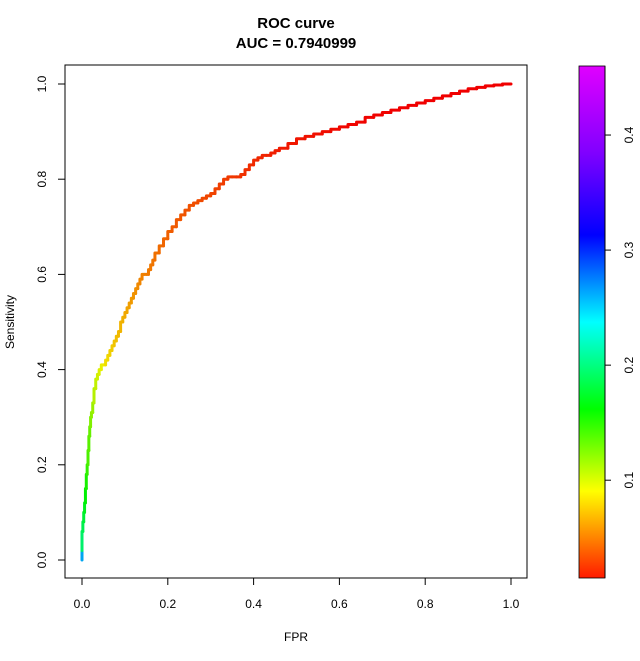 The image size is (640, 661). Describe the element at coordinates (42, 464) in the screenshot. I see `y-tick-label: 0.2` at that location.